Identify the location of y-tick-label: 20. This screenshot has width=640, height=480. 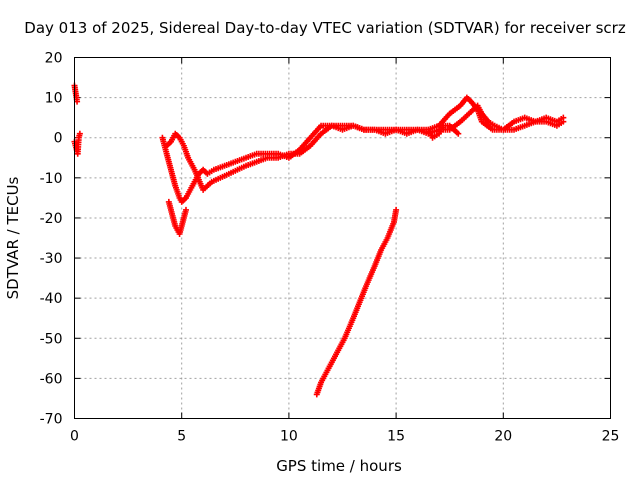
(54, 59).